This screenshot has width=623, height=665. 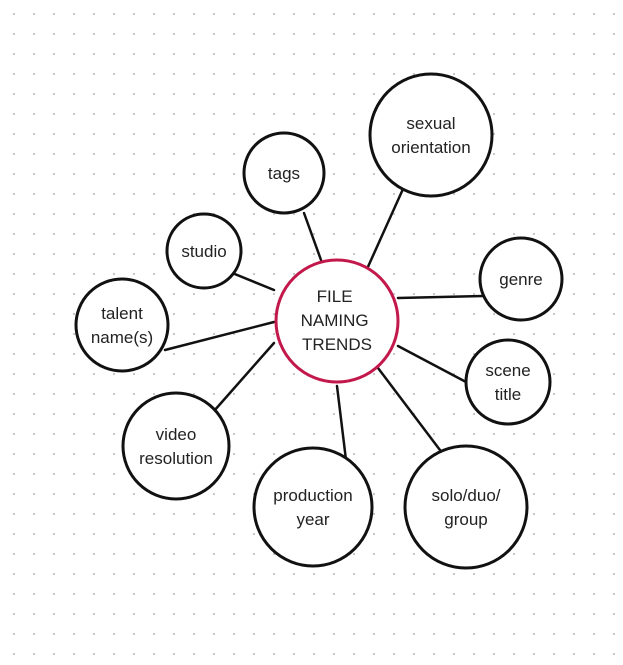 I want to click on node-video-resolution: video resolution, so click(x=176, y=446).